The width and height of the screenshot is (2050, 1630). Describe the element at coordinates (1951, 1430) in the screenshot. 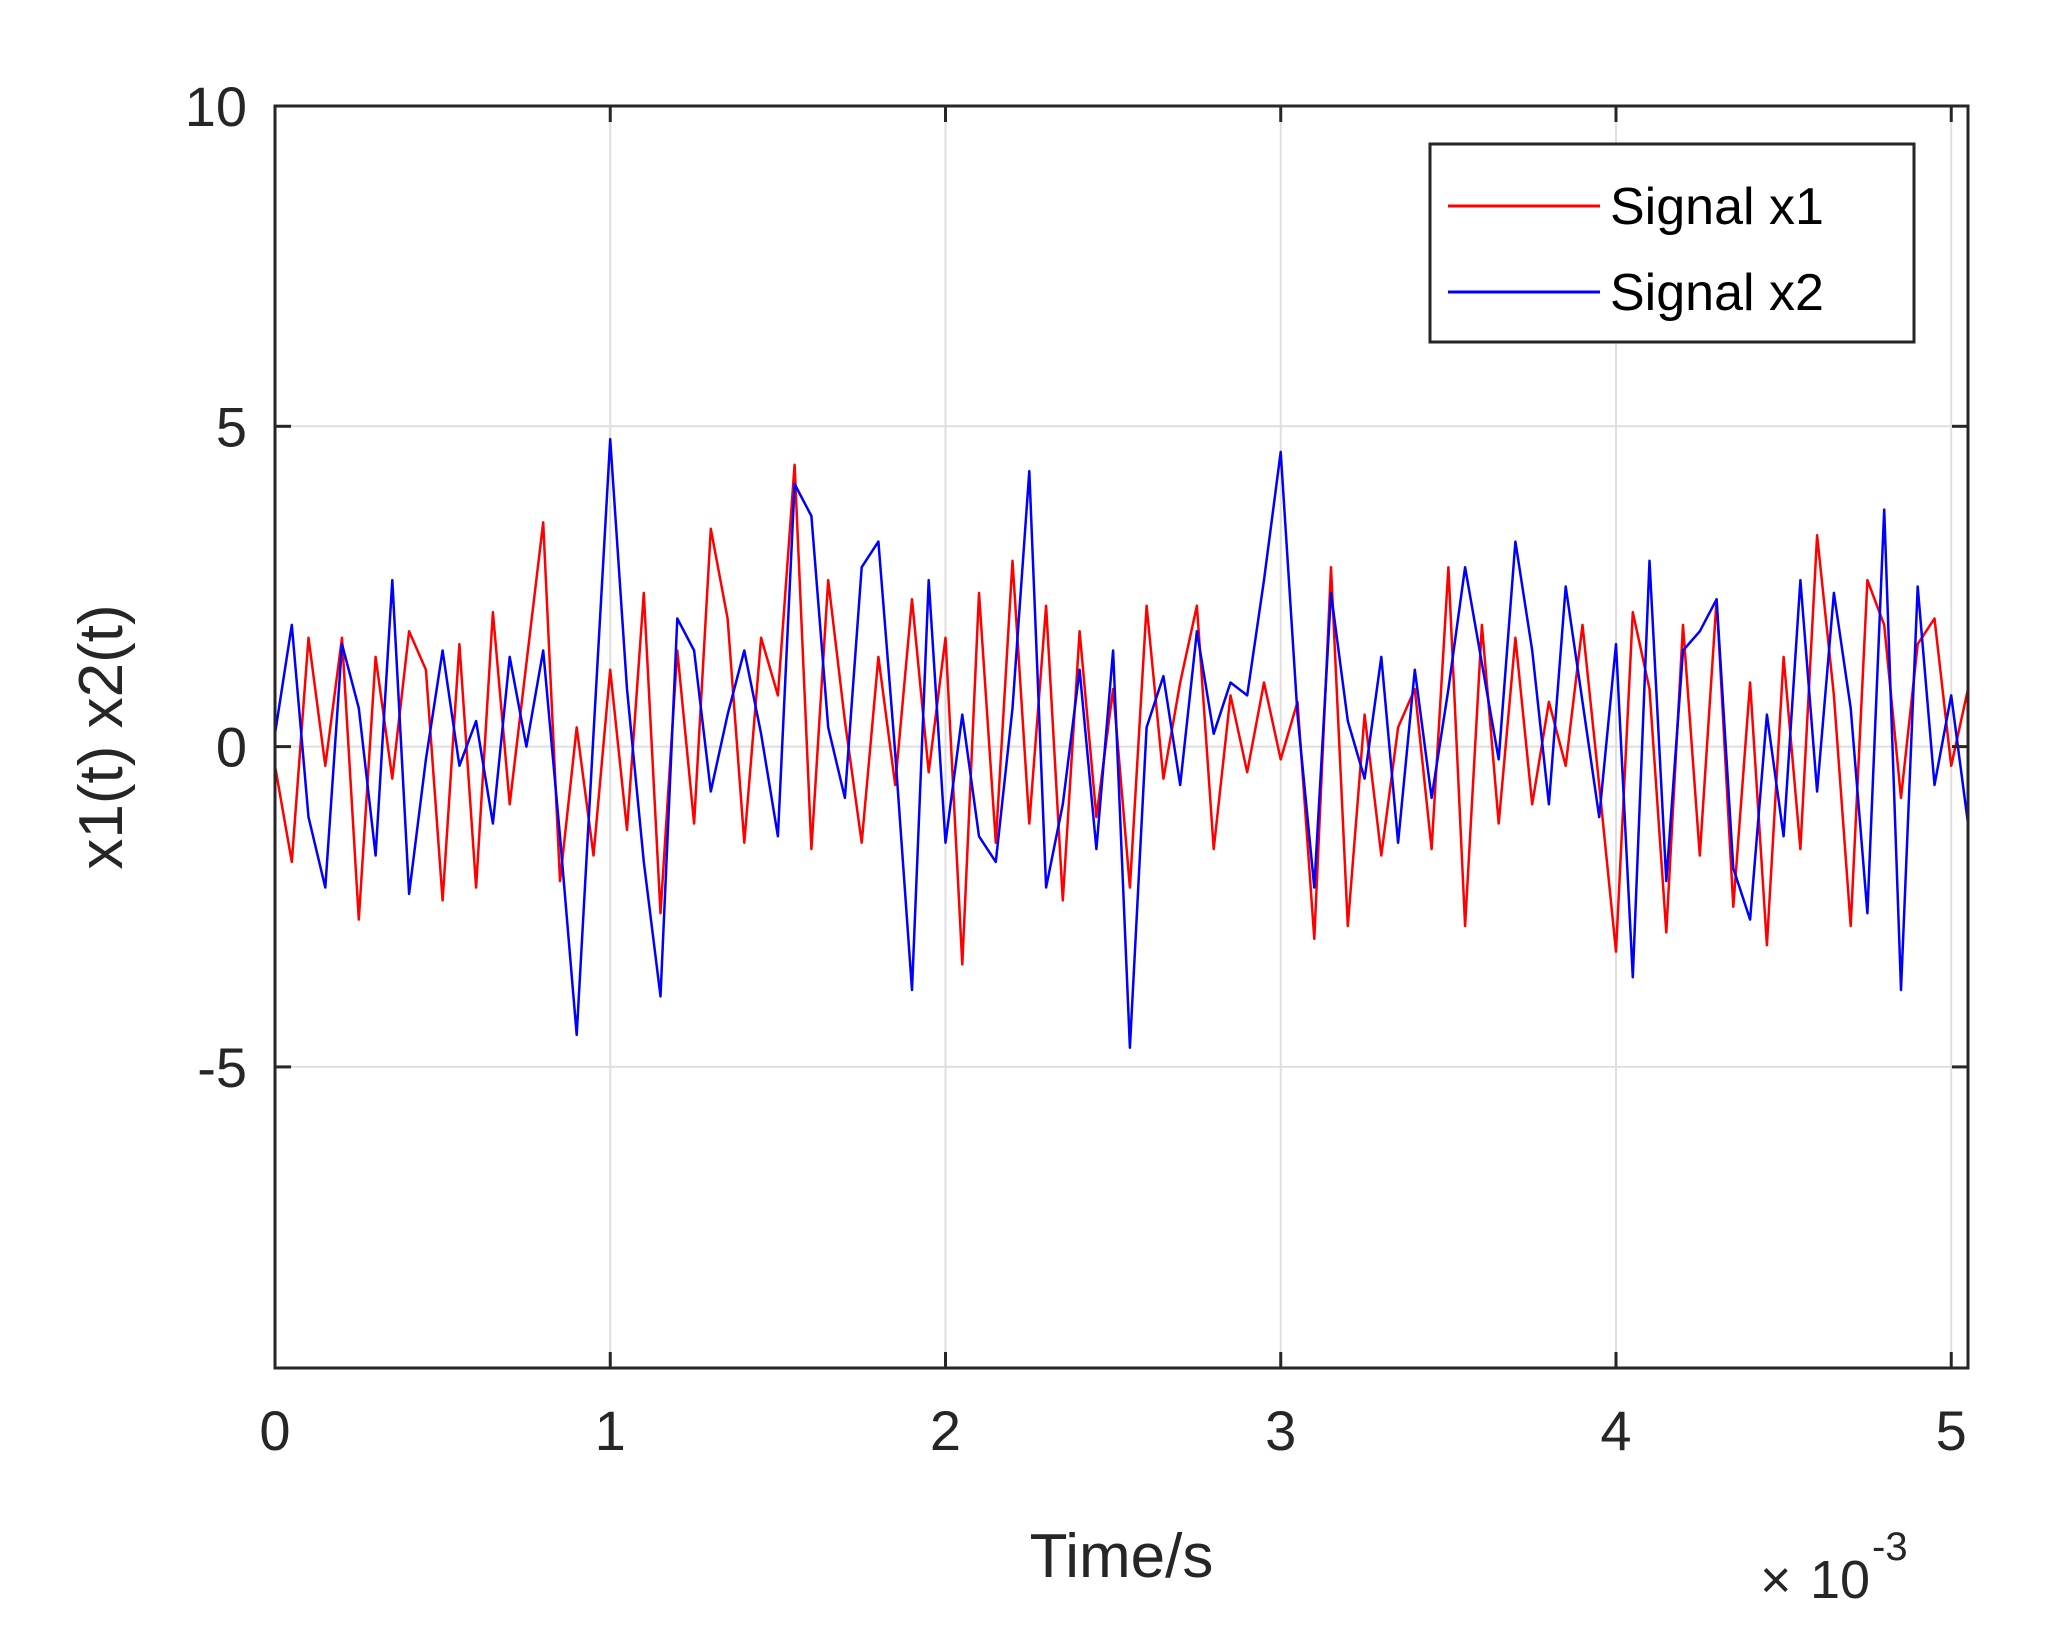

I see `x-tick-label: 5` at that location.